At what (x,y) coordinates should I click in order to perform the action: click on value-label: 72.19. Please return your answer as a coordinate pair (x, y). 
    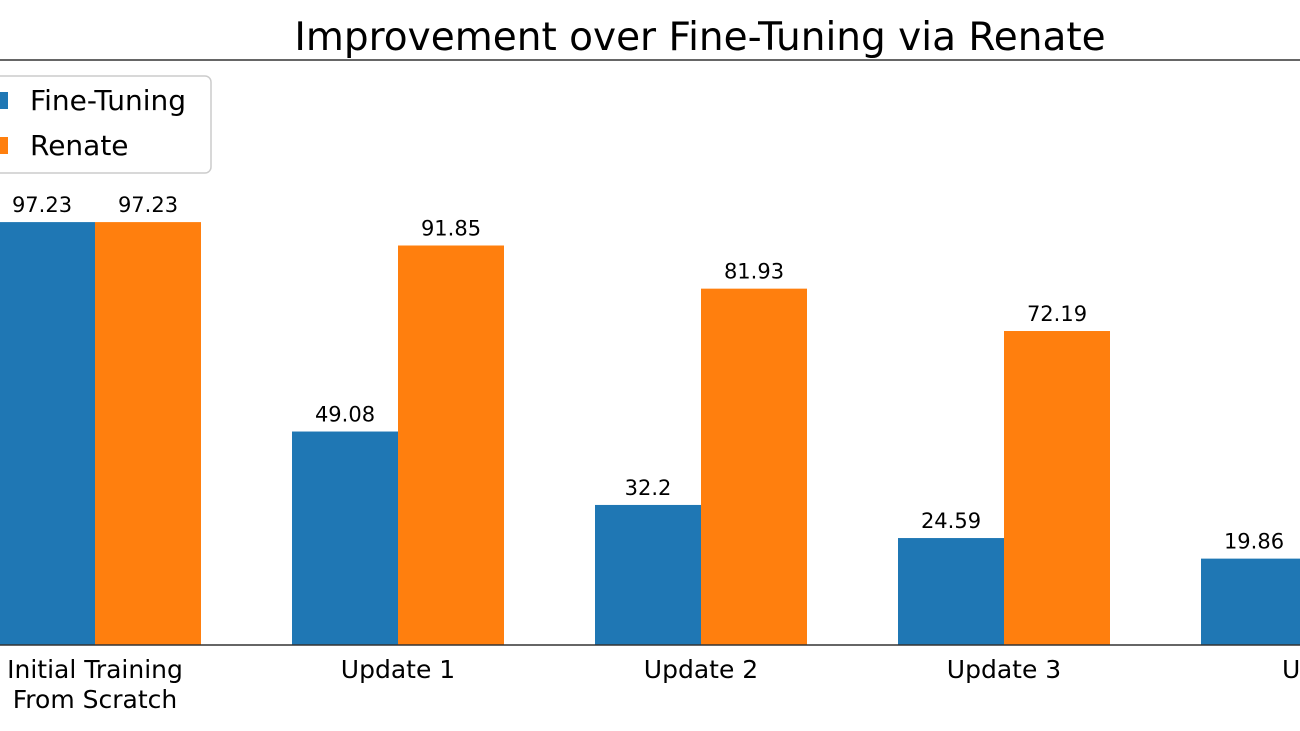
    Looking at the image, I should click on (1057, 314).